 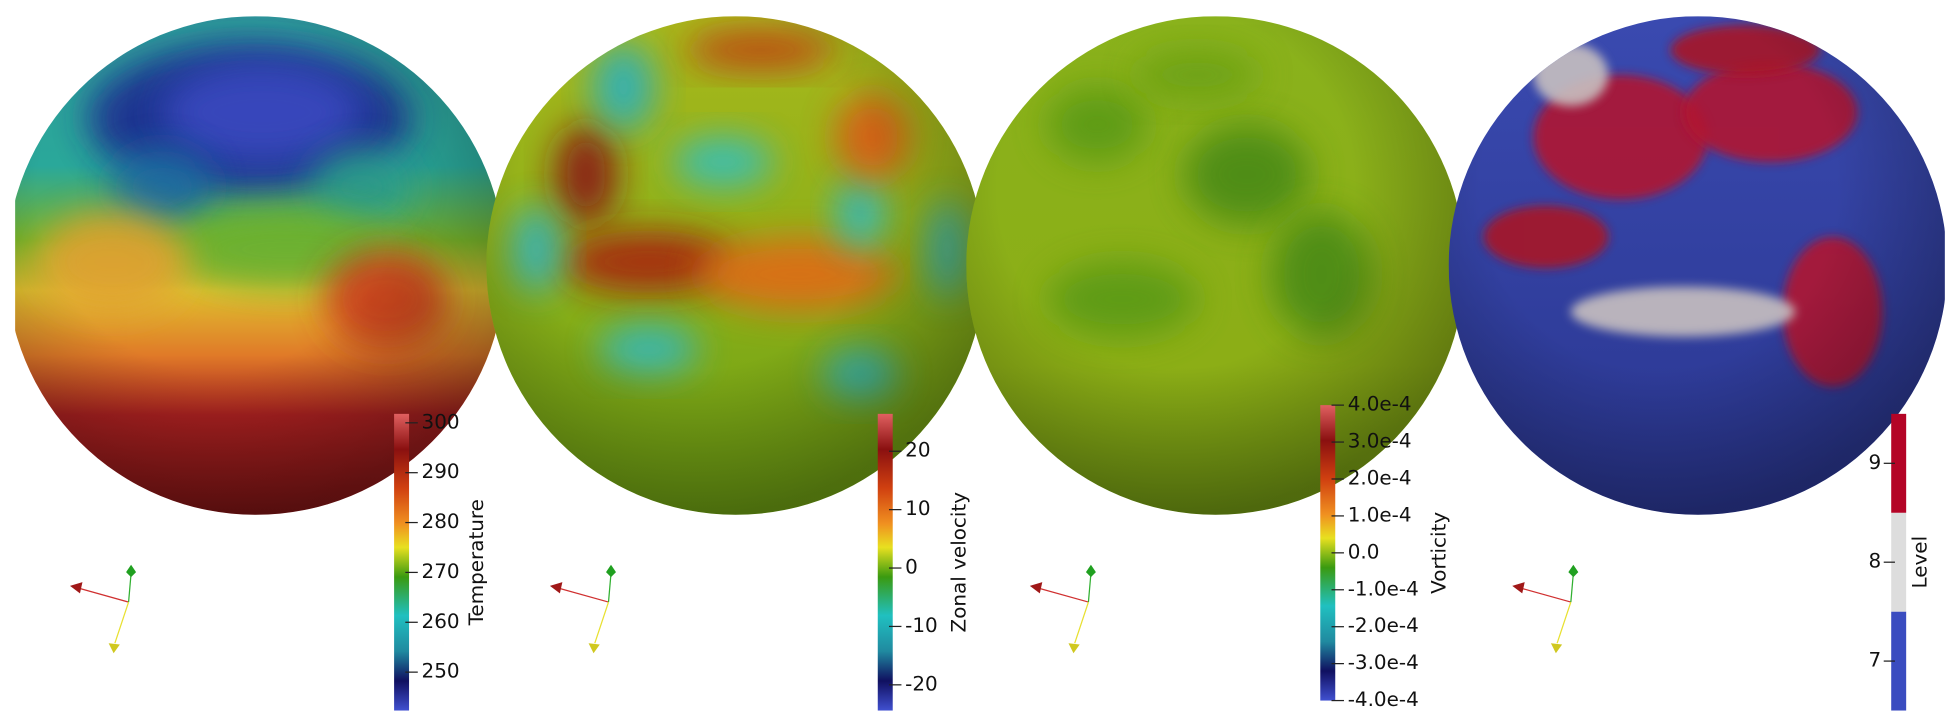 What do you see at coordinates (1875, 561) in the screenshot?
I see `colorbar-tick-label: 8` at bounding box center [1875, 561].